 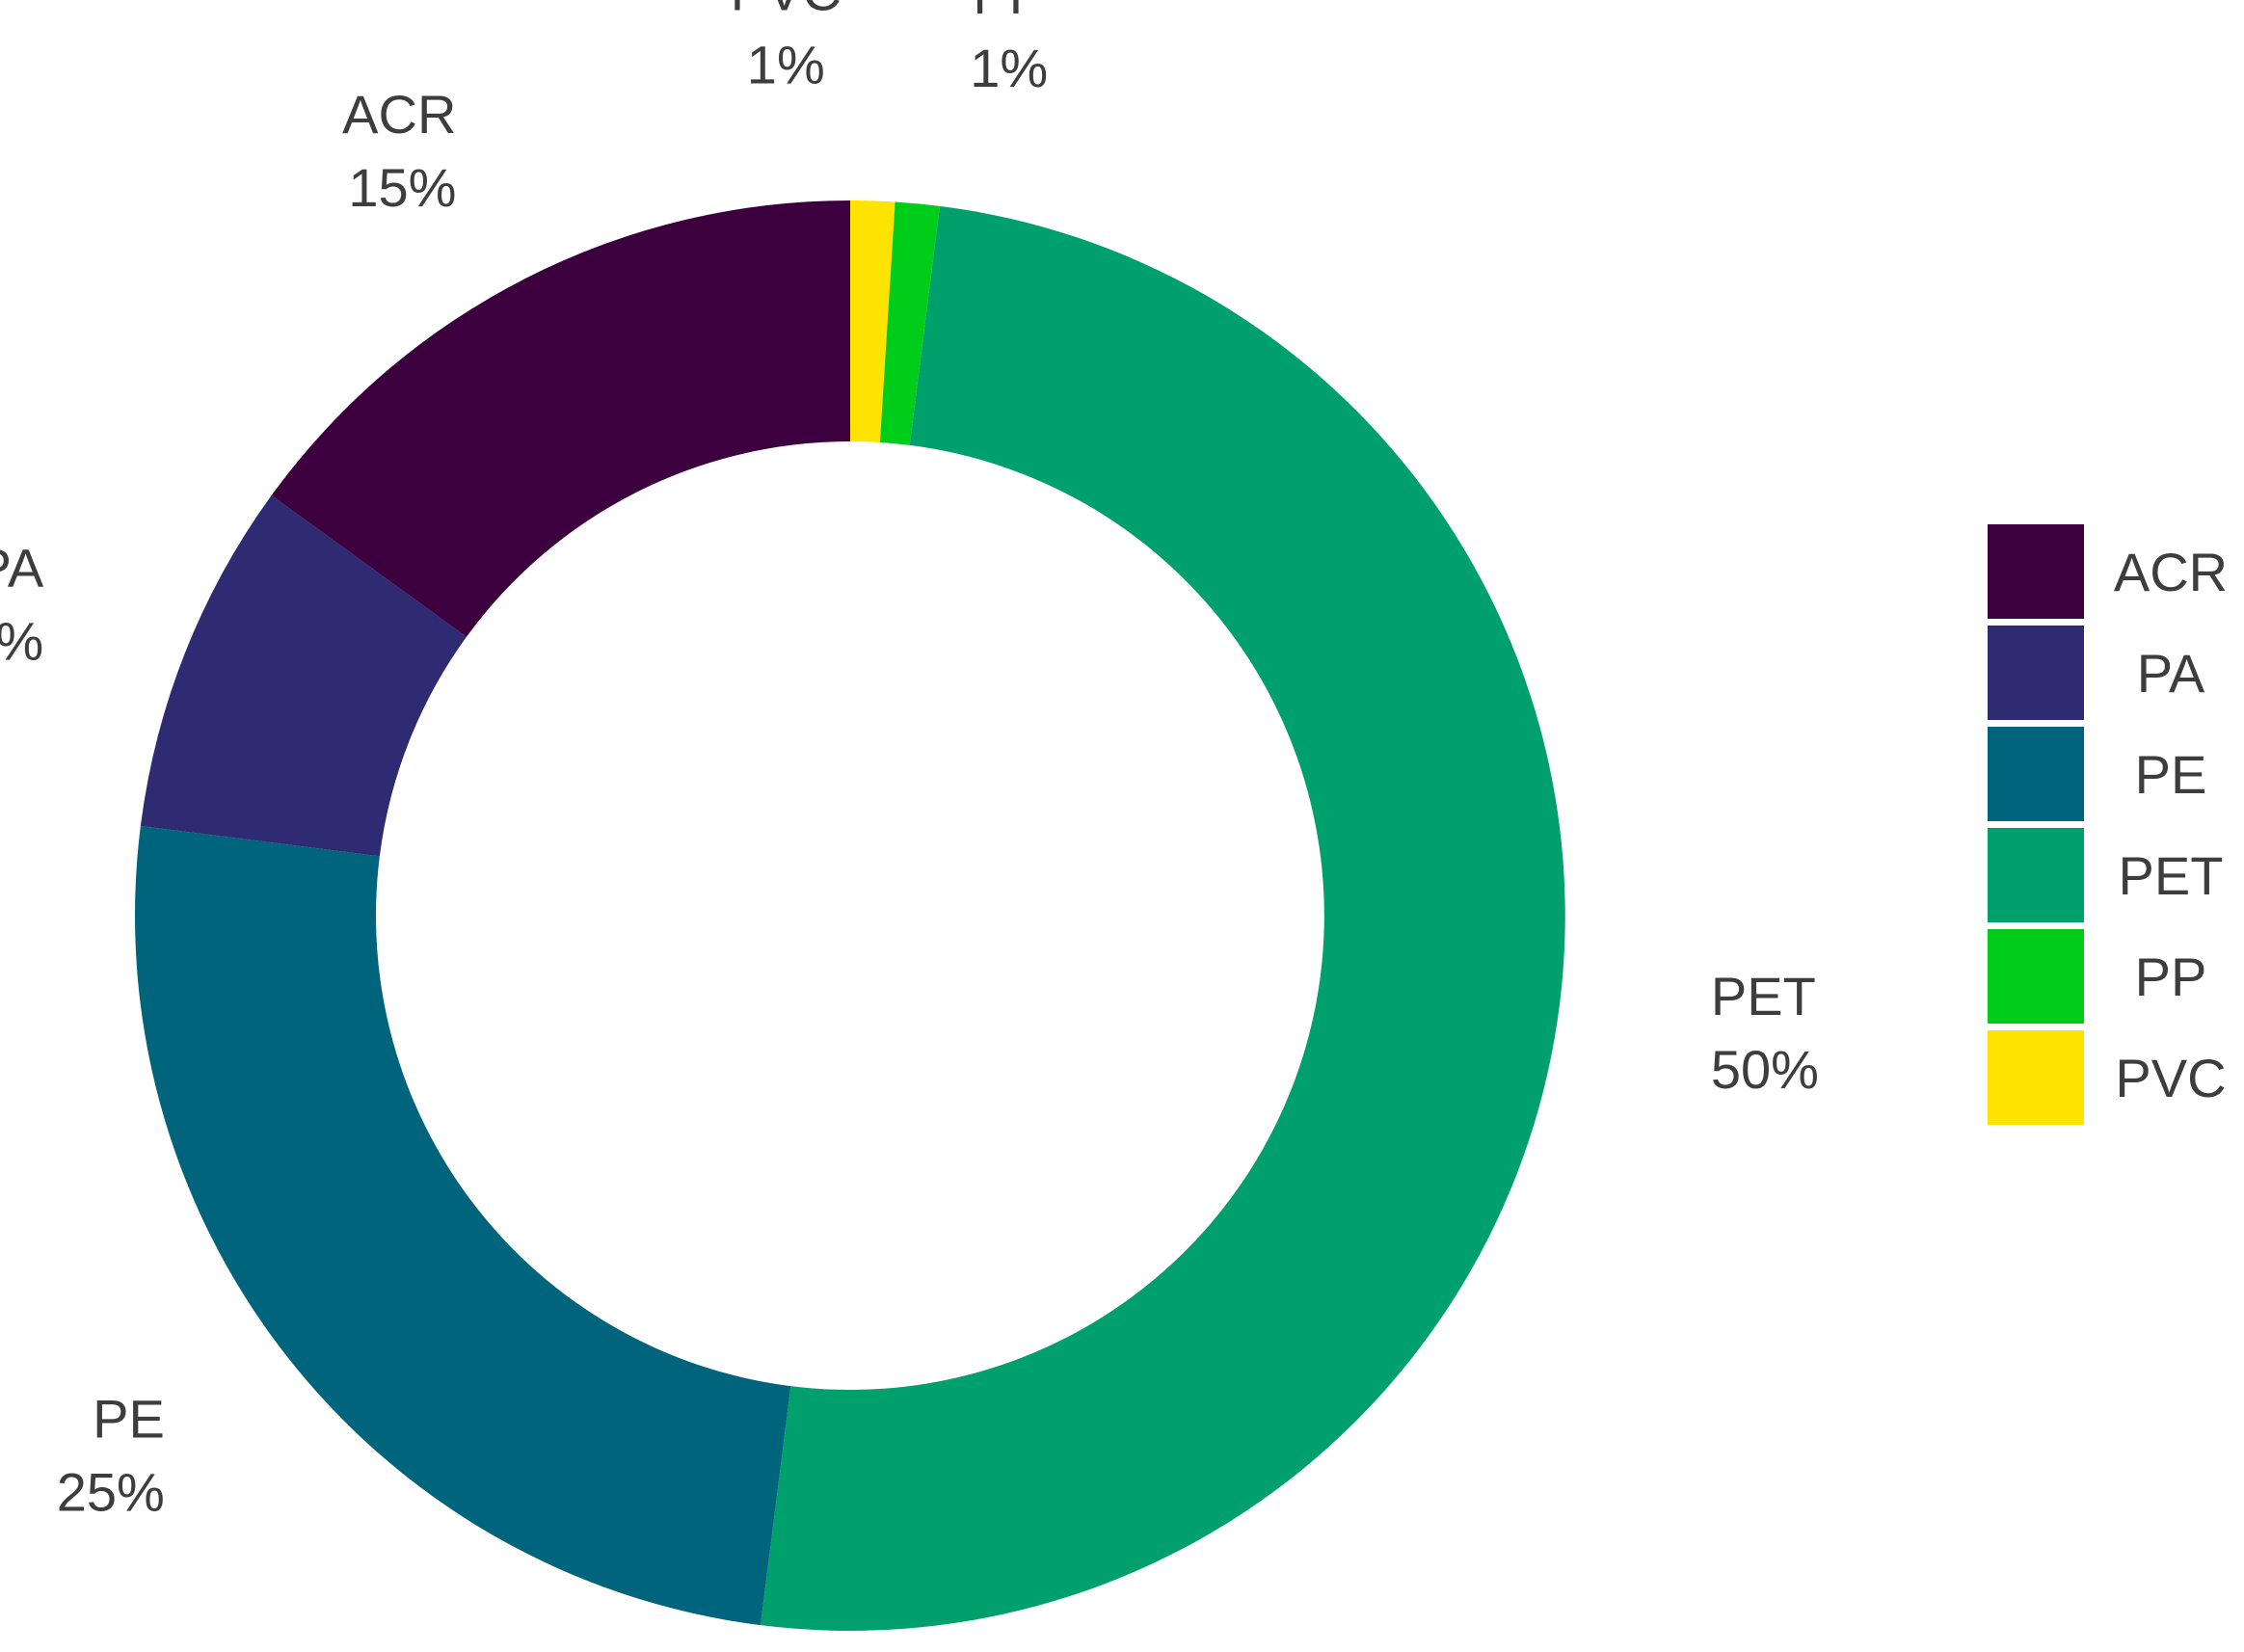 What do you see at coordinates (399, 151) in the screenshot?
I see `slice-label-acr: ACR 15%` at bounding box center [399, 151].